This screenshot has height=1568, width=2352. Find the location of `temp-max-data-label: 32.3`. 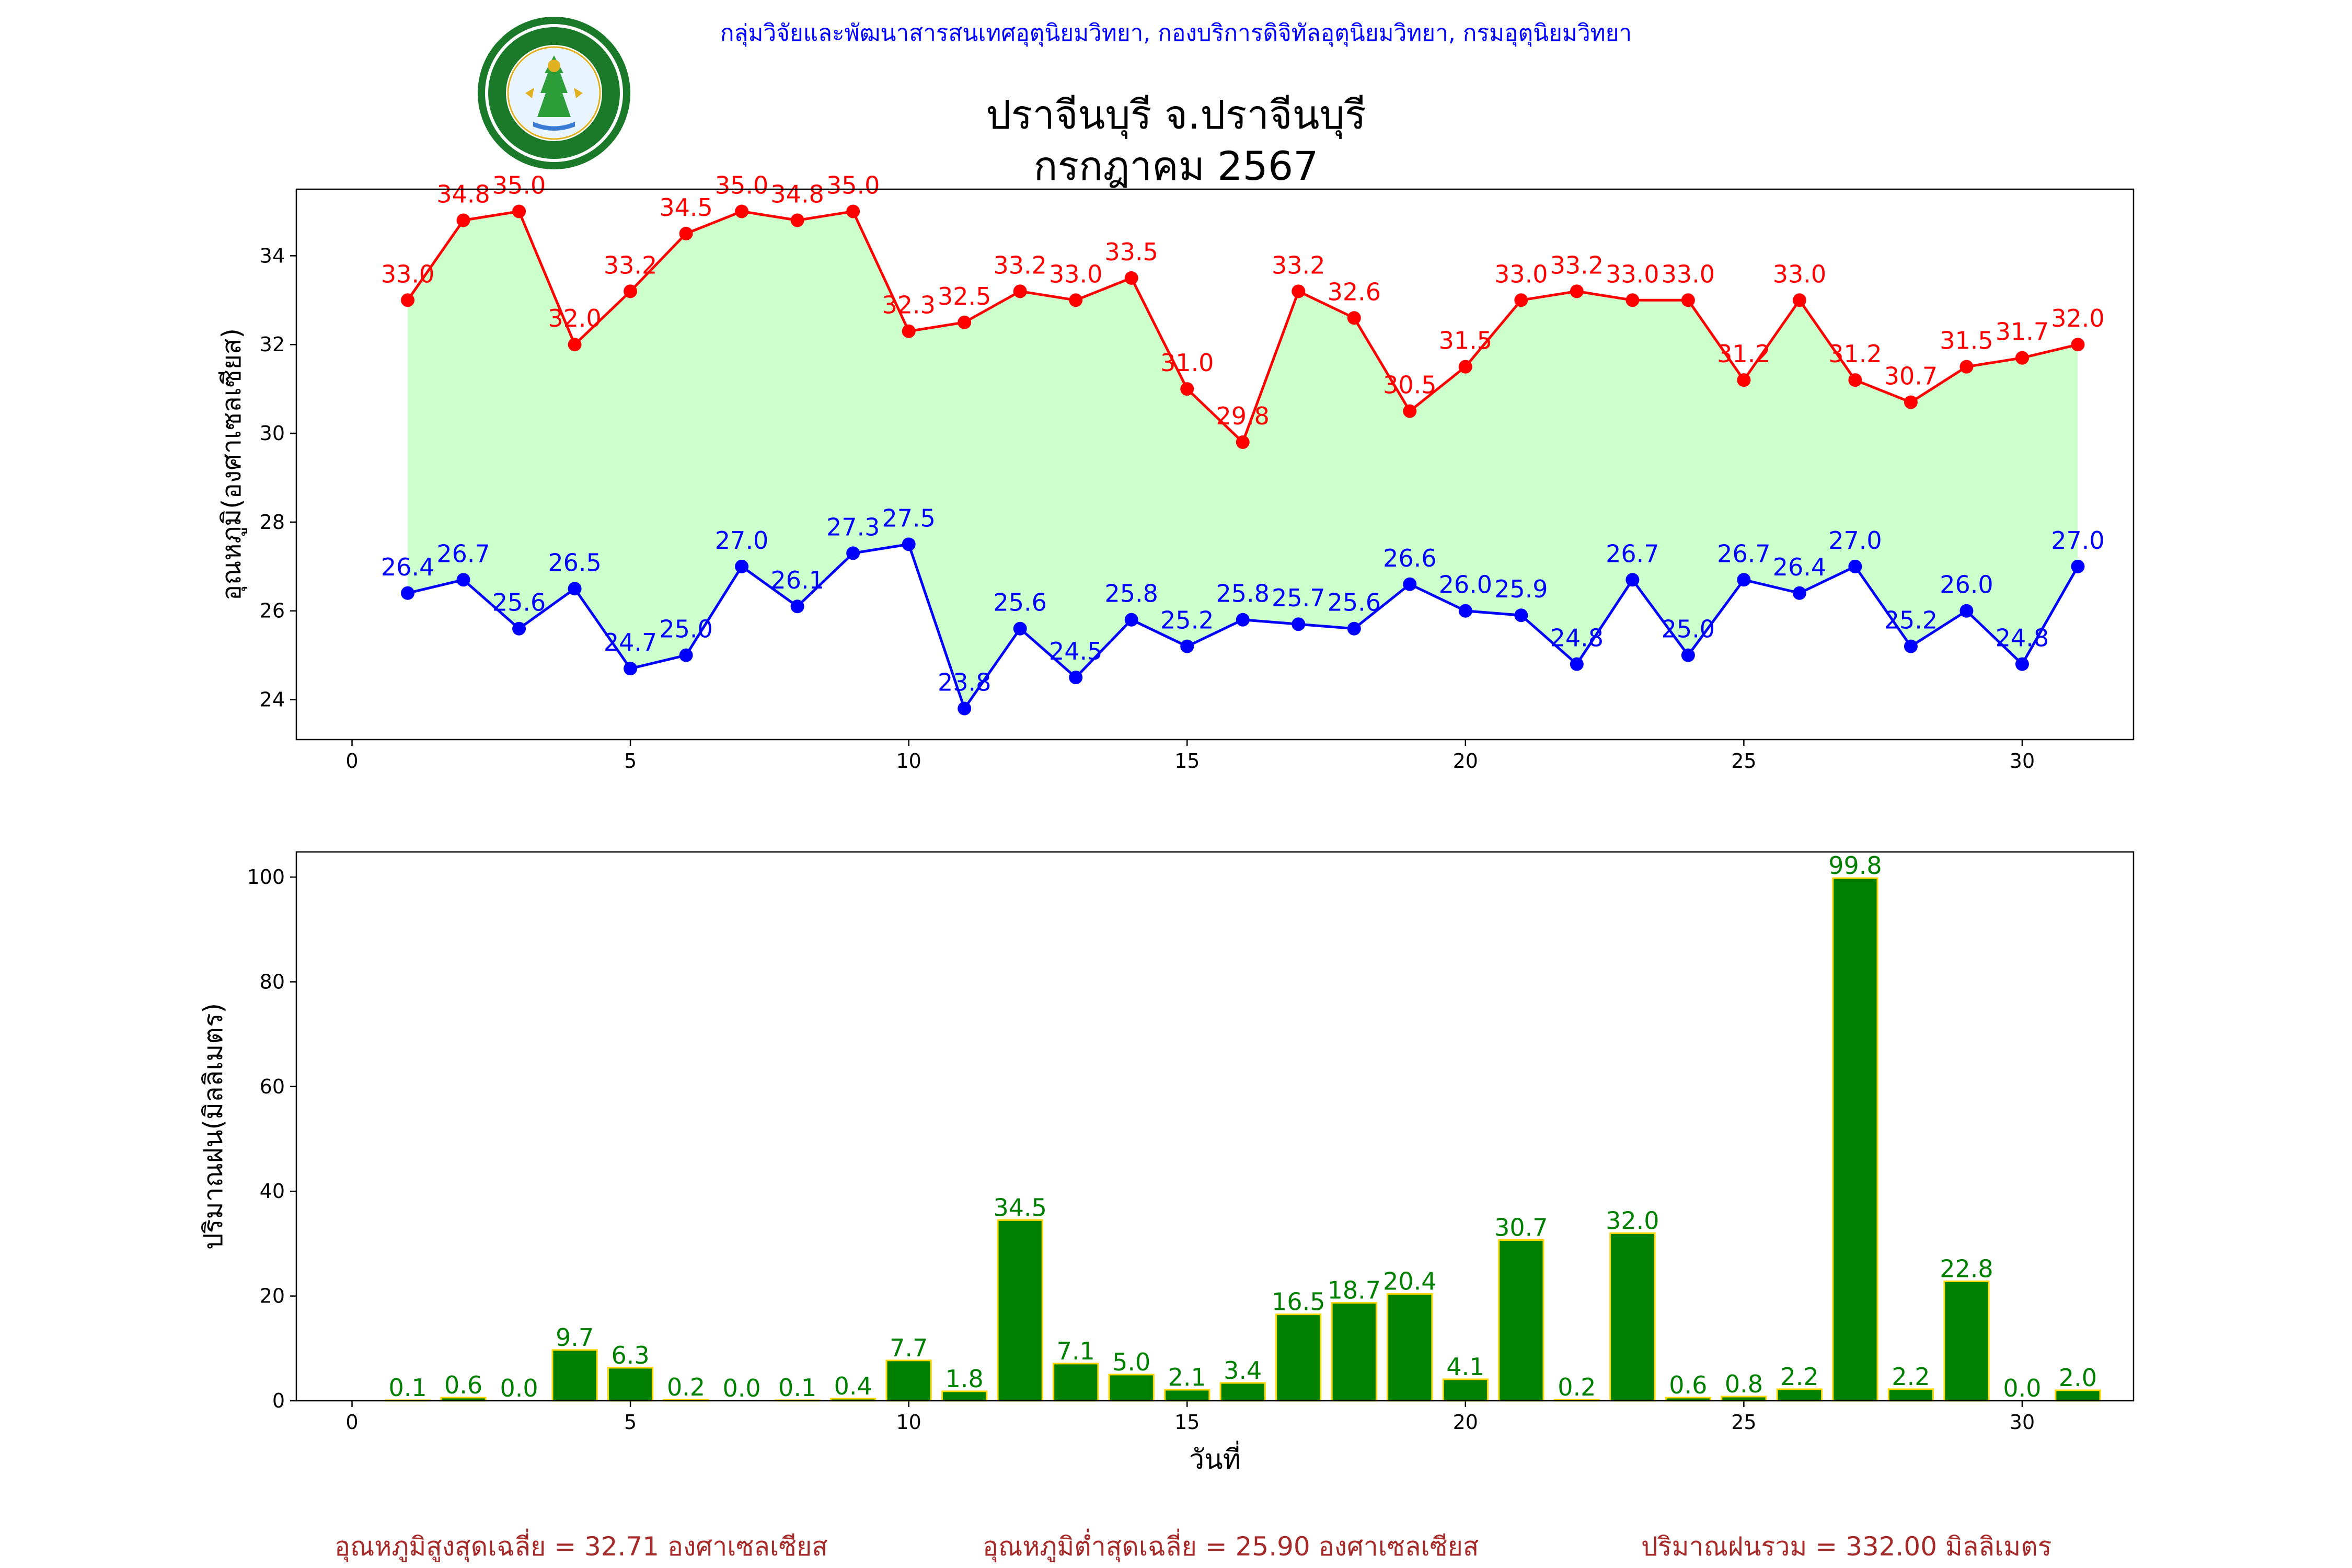

temp-max-data-label: 32.3 is located at coordinates (908, 305).